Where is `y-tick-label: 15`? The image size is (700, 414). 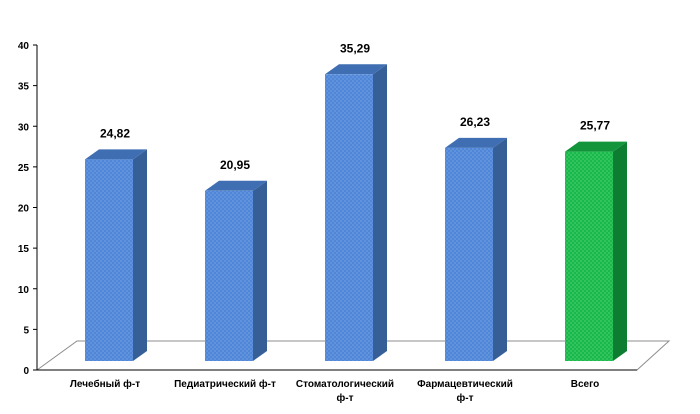
y-tick-label: 15 is located at coordinates (24, 249).